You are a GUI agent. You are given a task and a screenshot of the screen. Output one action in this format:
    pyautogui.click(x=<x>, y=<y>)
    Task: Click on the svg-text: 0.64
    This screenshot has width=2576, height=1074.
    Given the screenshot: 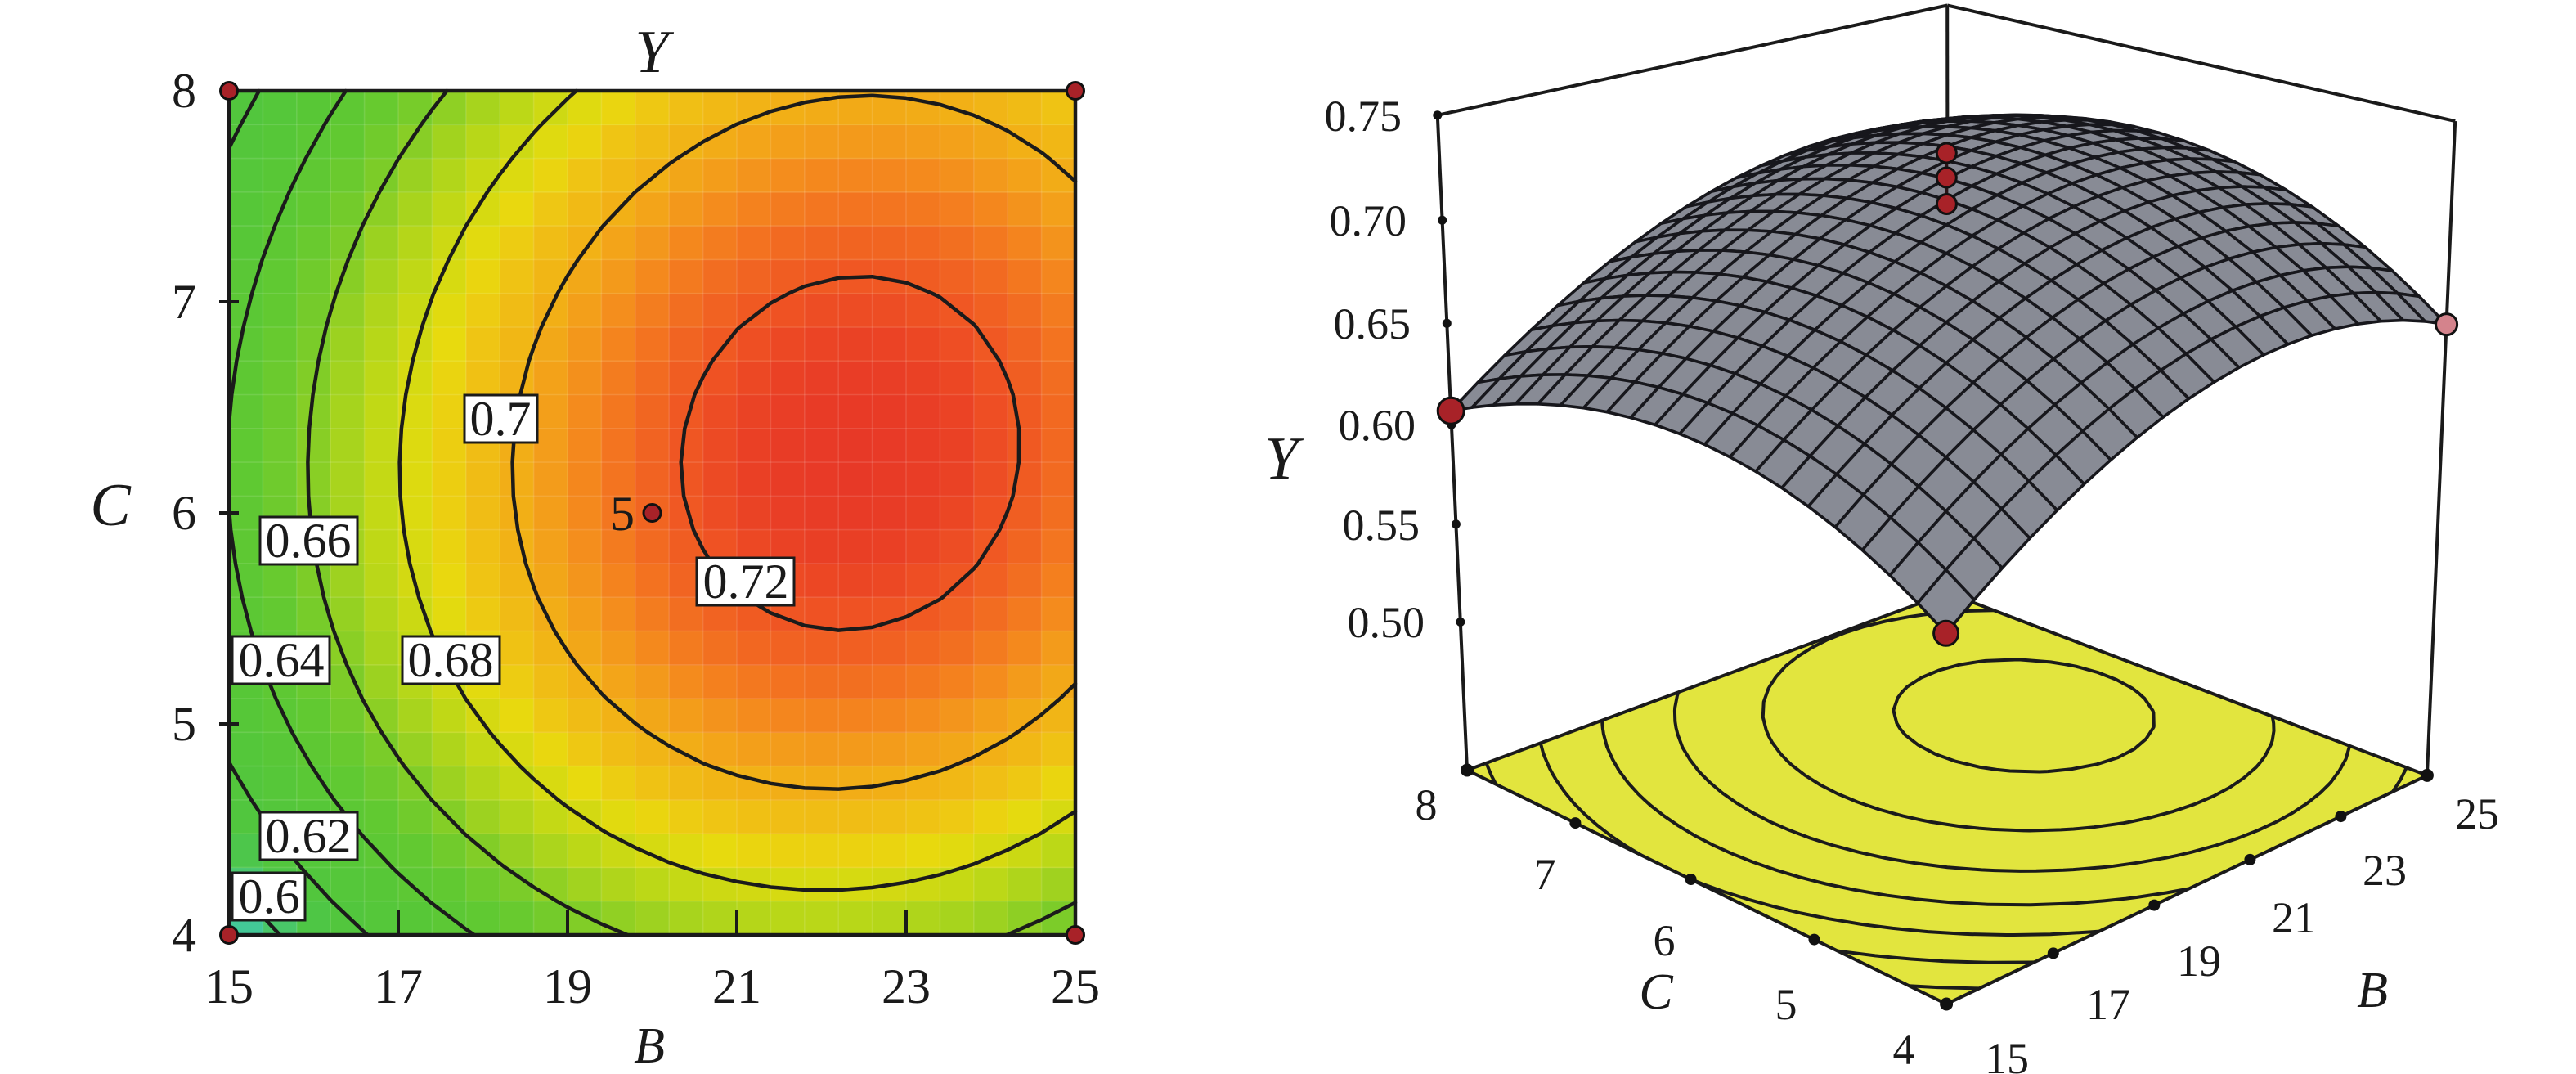 What is the action you would take?
    pyautogui.click(x=282, y=660)
    